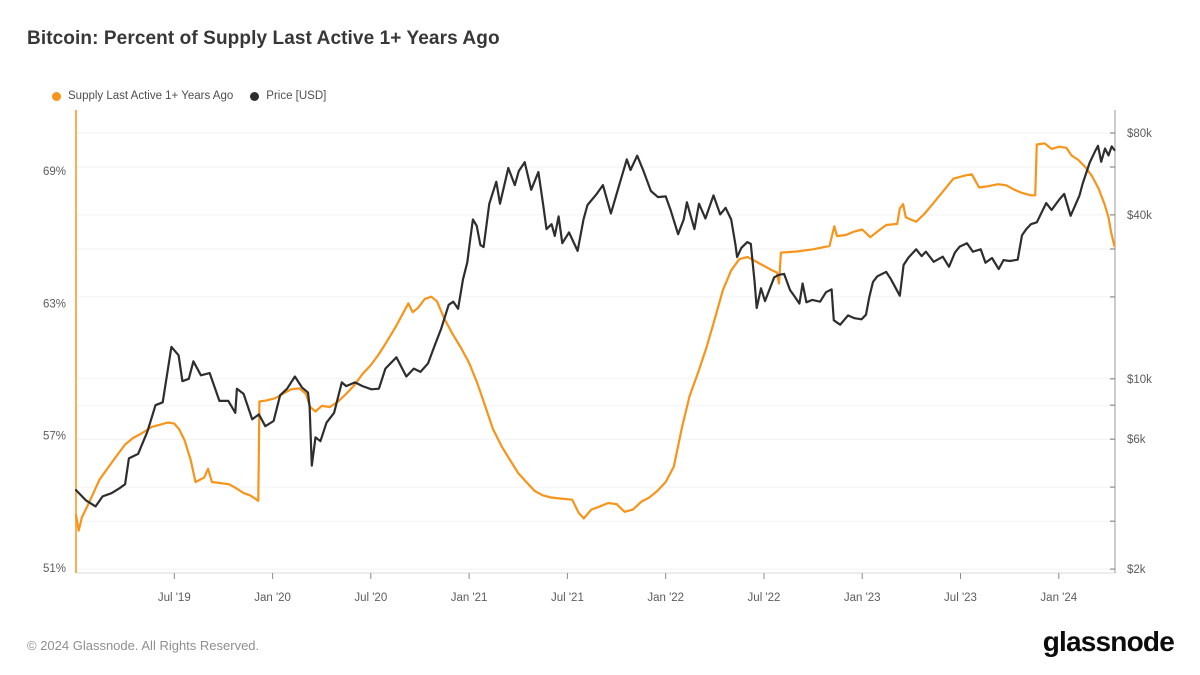  I want to click on supply-series-swatch-icon, so click(56, 96).